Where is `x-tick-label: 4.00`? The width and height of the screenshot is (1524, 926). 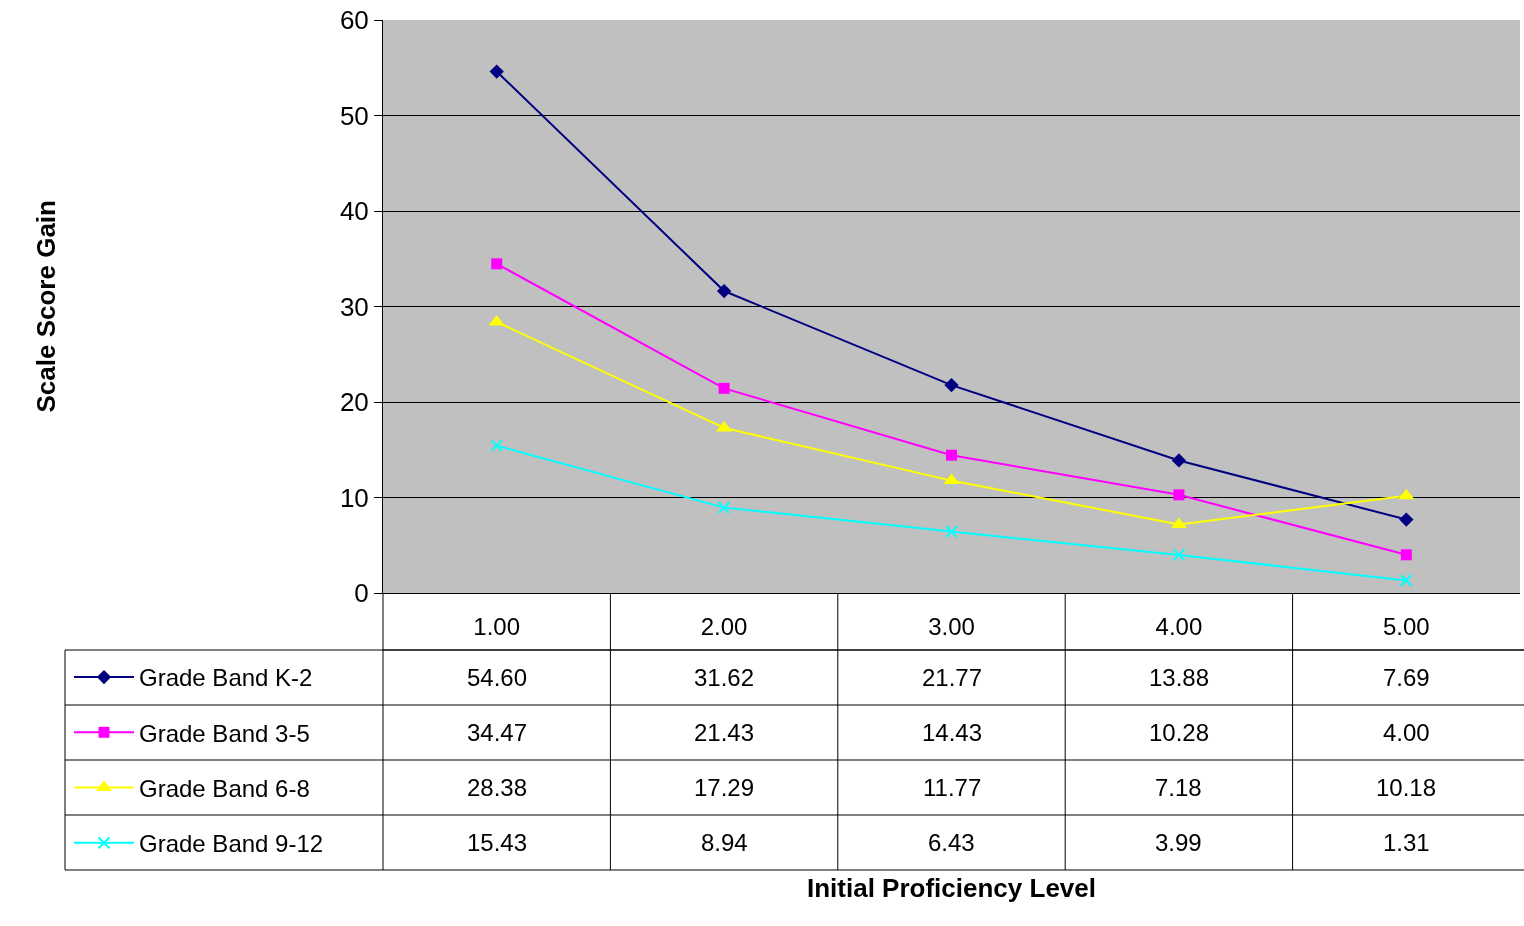 x-tick-label: 4.00 is located at coordinates (1179, 626).